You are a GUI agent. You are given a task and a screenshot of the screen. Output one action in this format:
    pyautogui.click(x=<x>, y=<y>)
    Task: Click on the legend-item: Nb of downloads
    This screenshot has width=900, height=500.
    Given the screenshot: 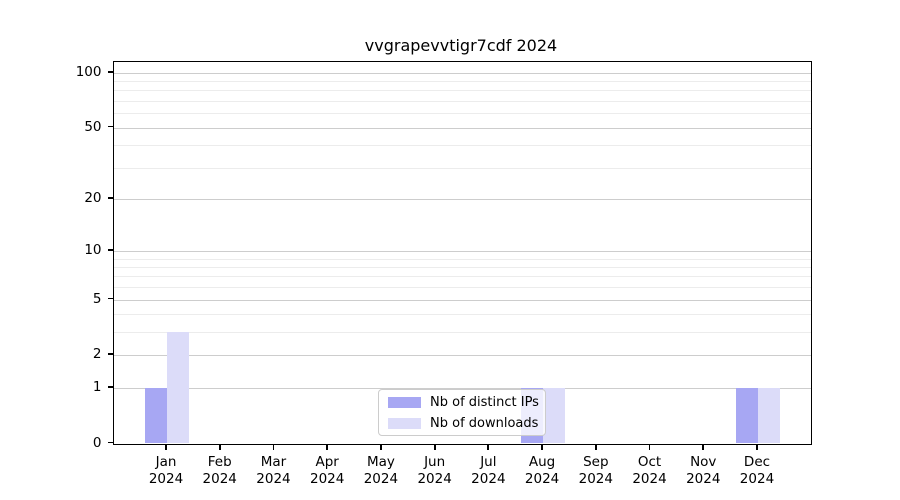 What is the action you would take?
    pyautogui.click(x=463, y=423)
    